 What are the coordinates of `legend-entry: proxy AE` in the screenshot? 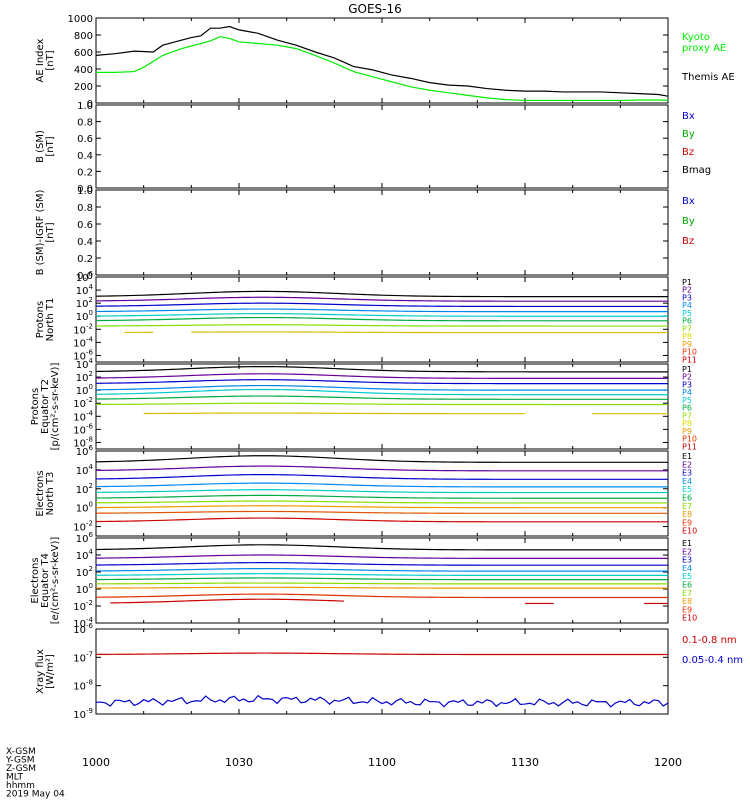 It's located at (704, 48).